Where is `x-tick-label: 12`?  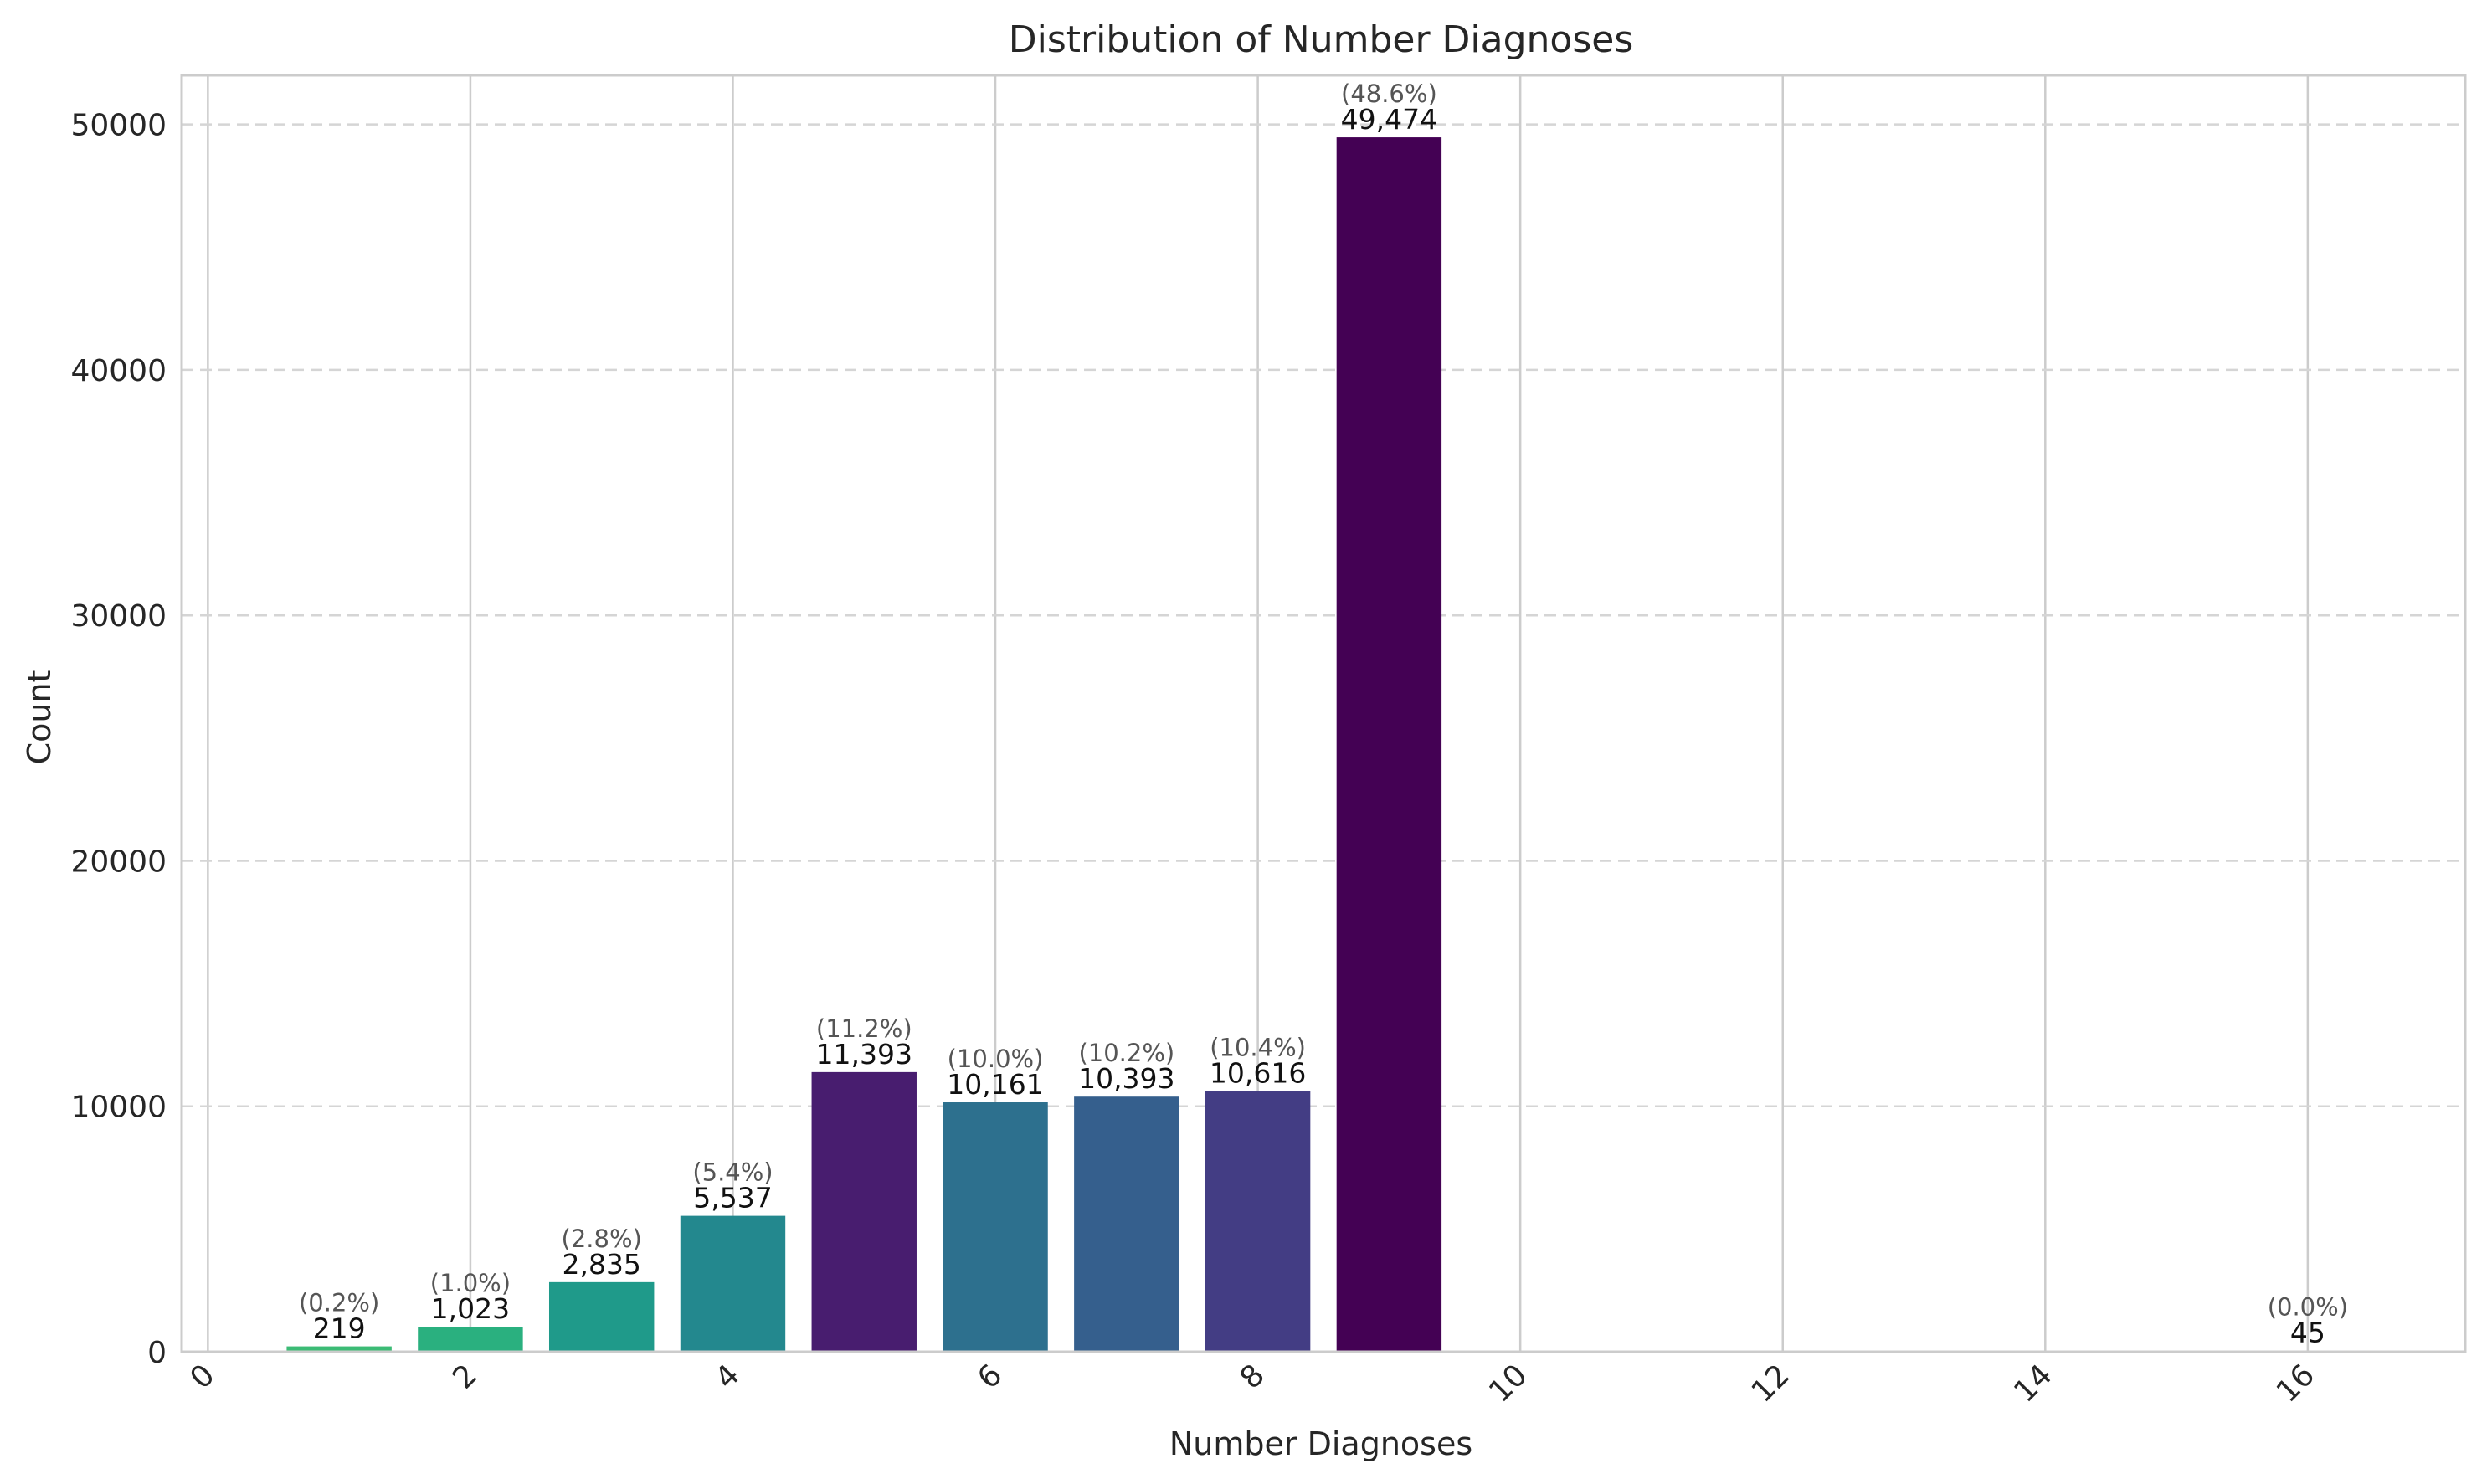
x-tick-label: 12 is located at coordinates (1770, 1383).